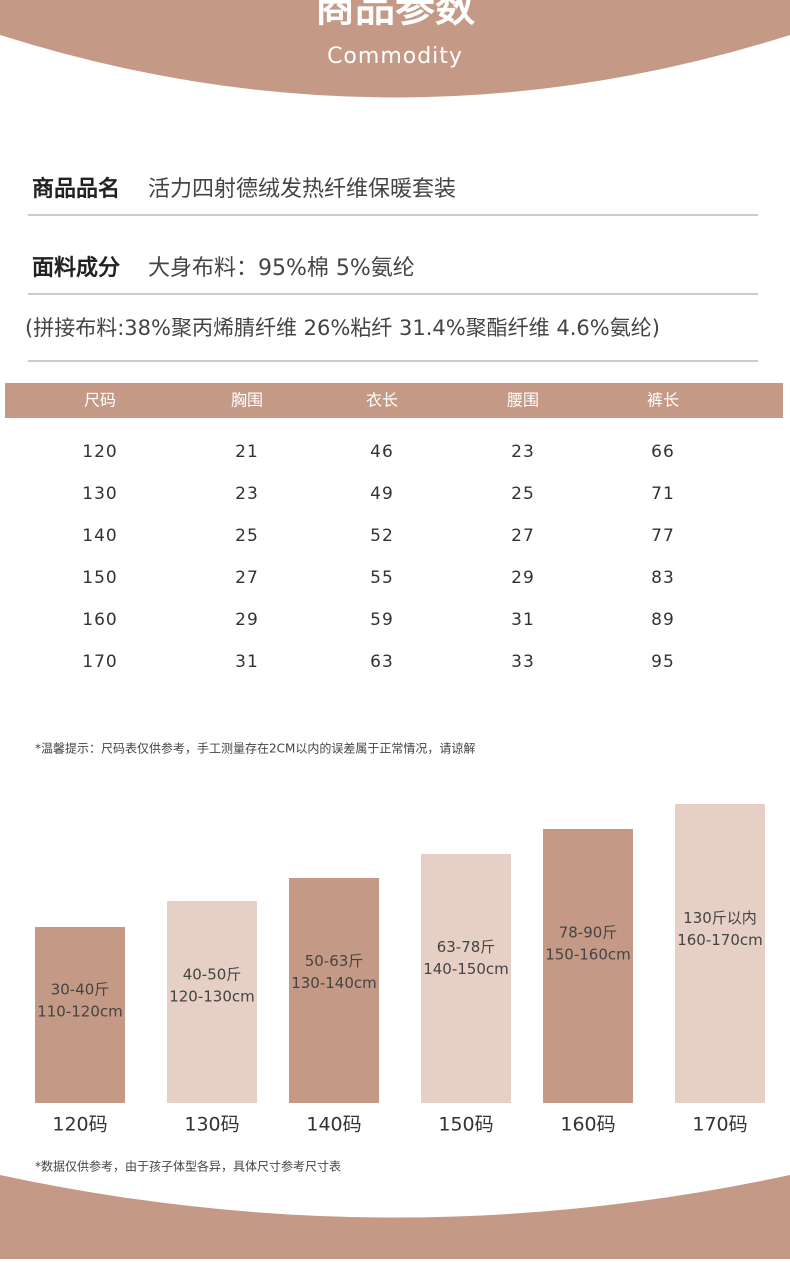 This screenshot has width=790, height=1263. What do you see at coordinates (281, 268) in the screenshot?
I see `info-value: 大身布料：95%棉 5%氨纶` at bounding box center [281, 268].